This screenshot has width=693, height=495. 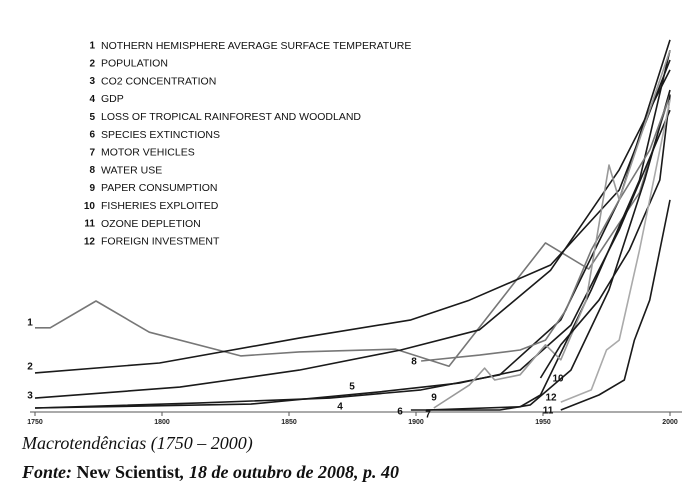 I want to click on line-label: 11, so click(x=548, y=411).